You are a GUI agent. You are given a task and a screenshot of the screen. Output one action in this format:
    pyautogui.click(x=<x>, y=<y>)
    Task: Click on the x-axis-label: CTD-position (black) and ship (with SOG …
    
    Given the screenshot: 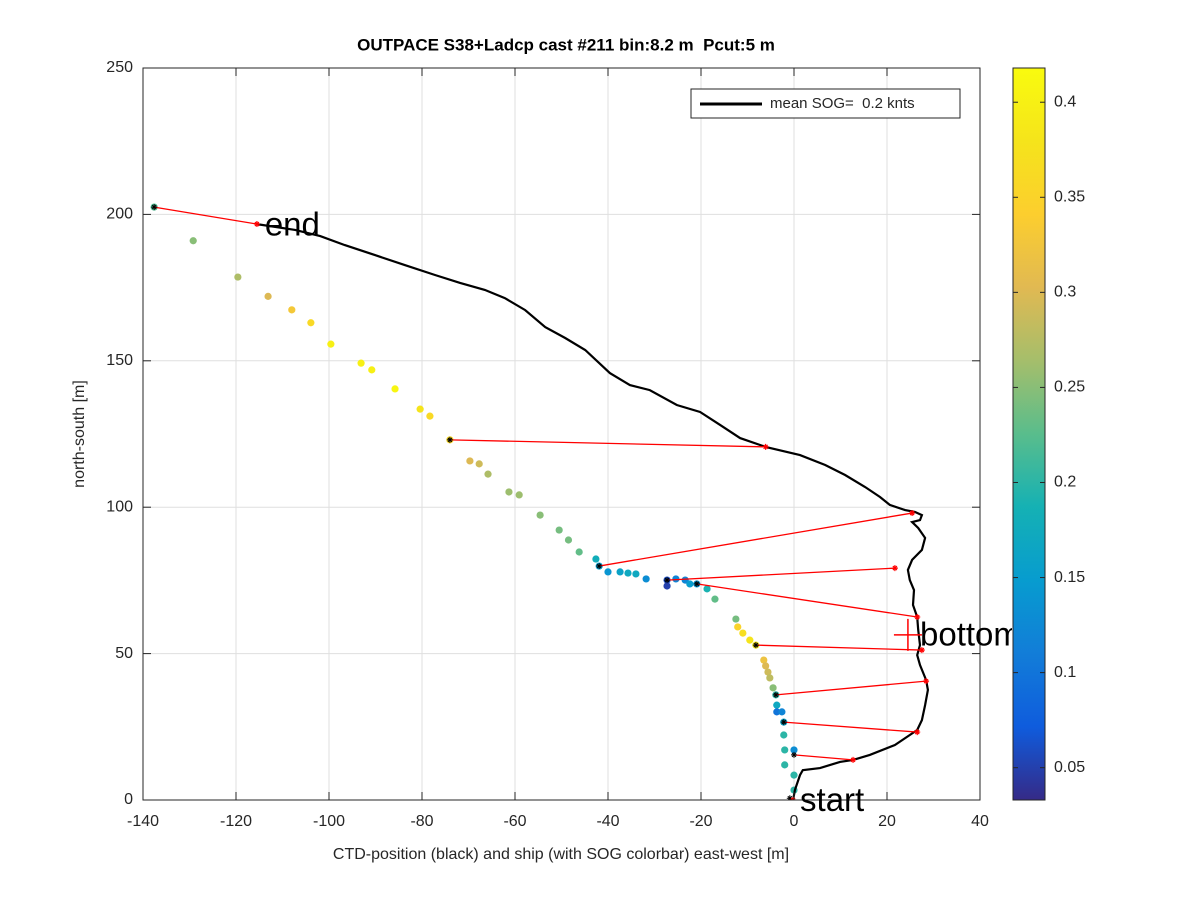 What is the action you would take?
    pyautogui.click(x=561, y=854)
    